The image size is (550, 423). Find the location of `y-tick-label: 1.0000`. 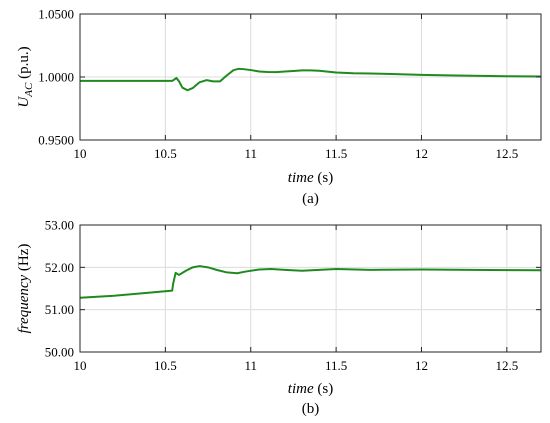

y-tick-label: 1.0000 is located at coordinates (56, 77).